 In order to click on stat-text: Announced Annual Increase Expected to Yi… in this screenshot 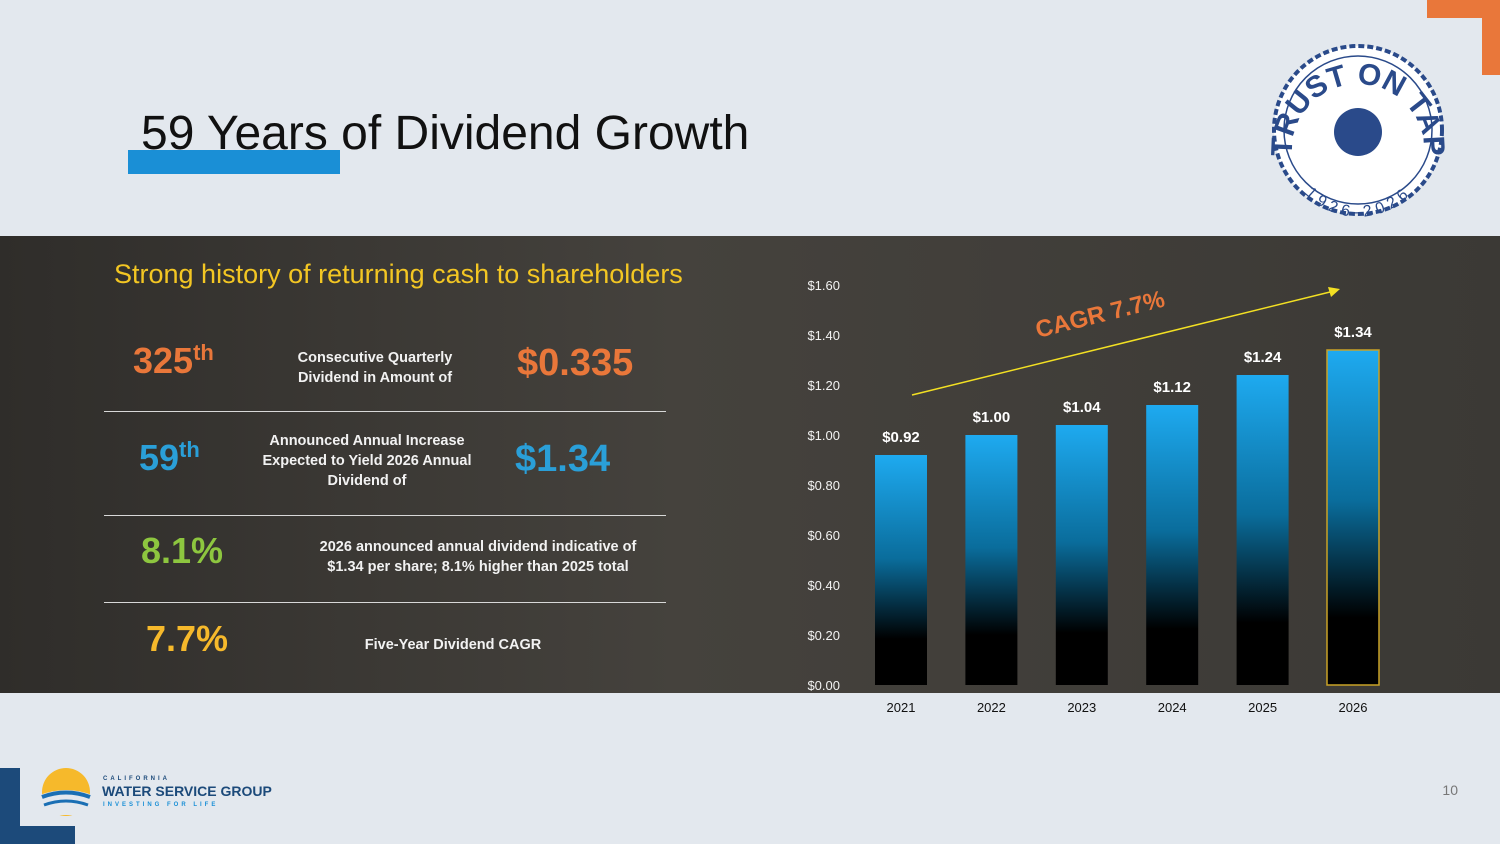, I will do `click(367, 461)`.